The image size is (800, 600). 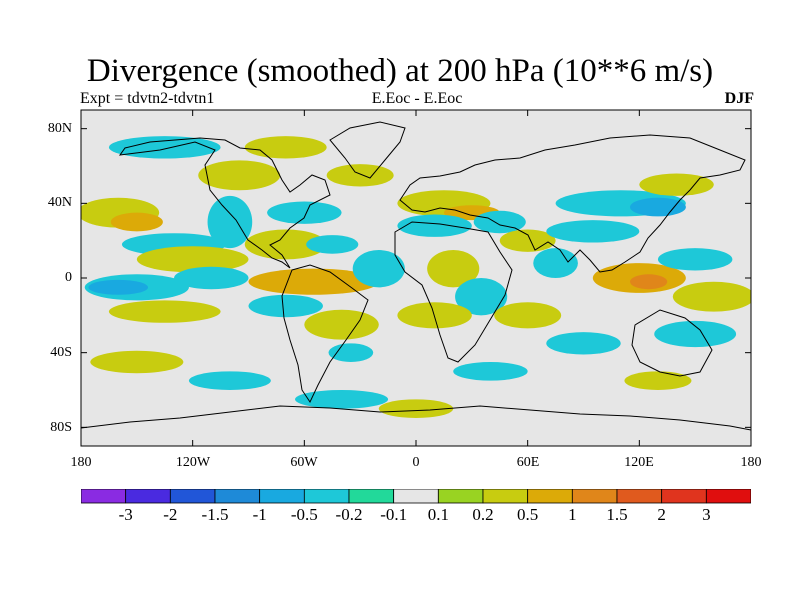 I want to click on left-subtitle: Expt = tdvtn2-tdvtn1, so click(x=147, y=98).